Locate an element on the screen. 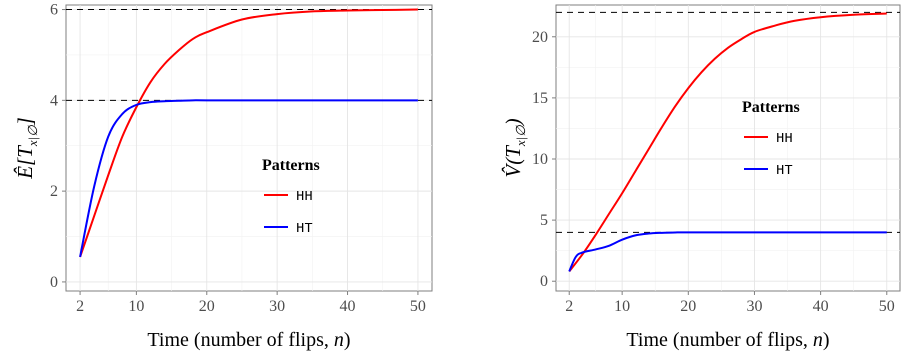 Image resolution: width=901 pixels, height=353 pixels. y-axis-title: Ê[Tx|∅] is located at coordinates (26, 148).